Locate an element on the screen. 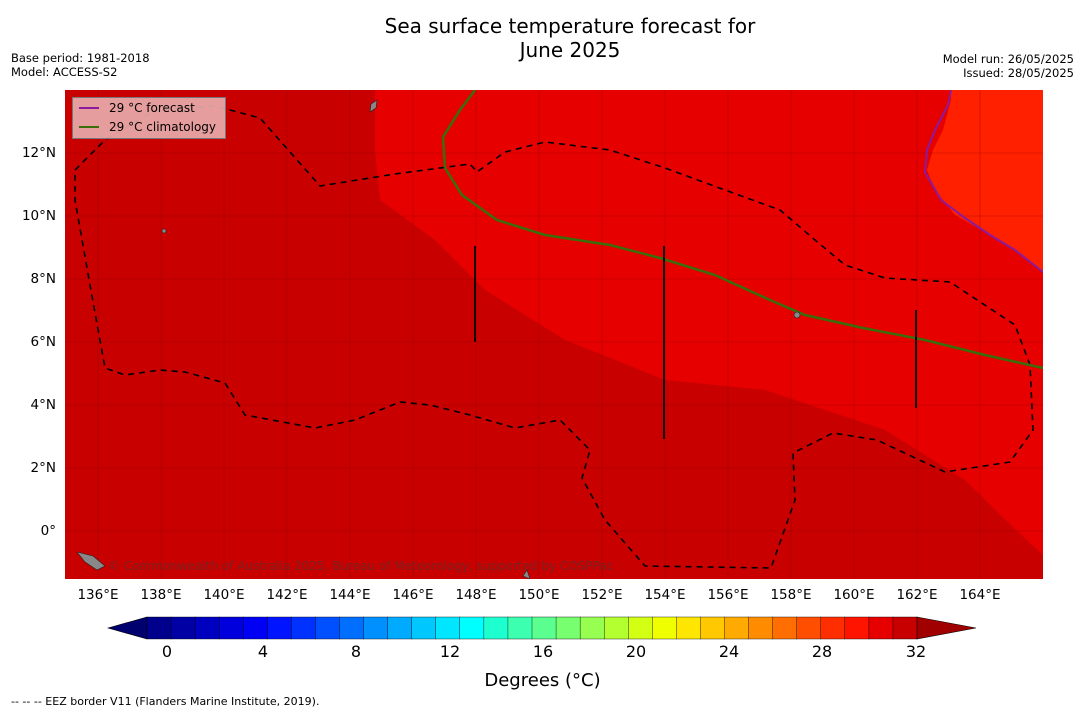  sst-band-above is located at coordinates (985, 181).